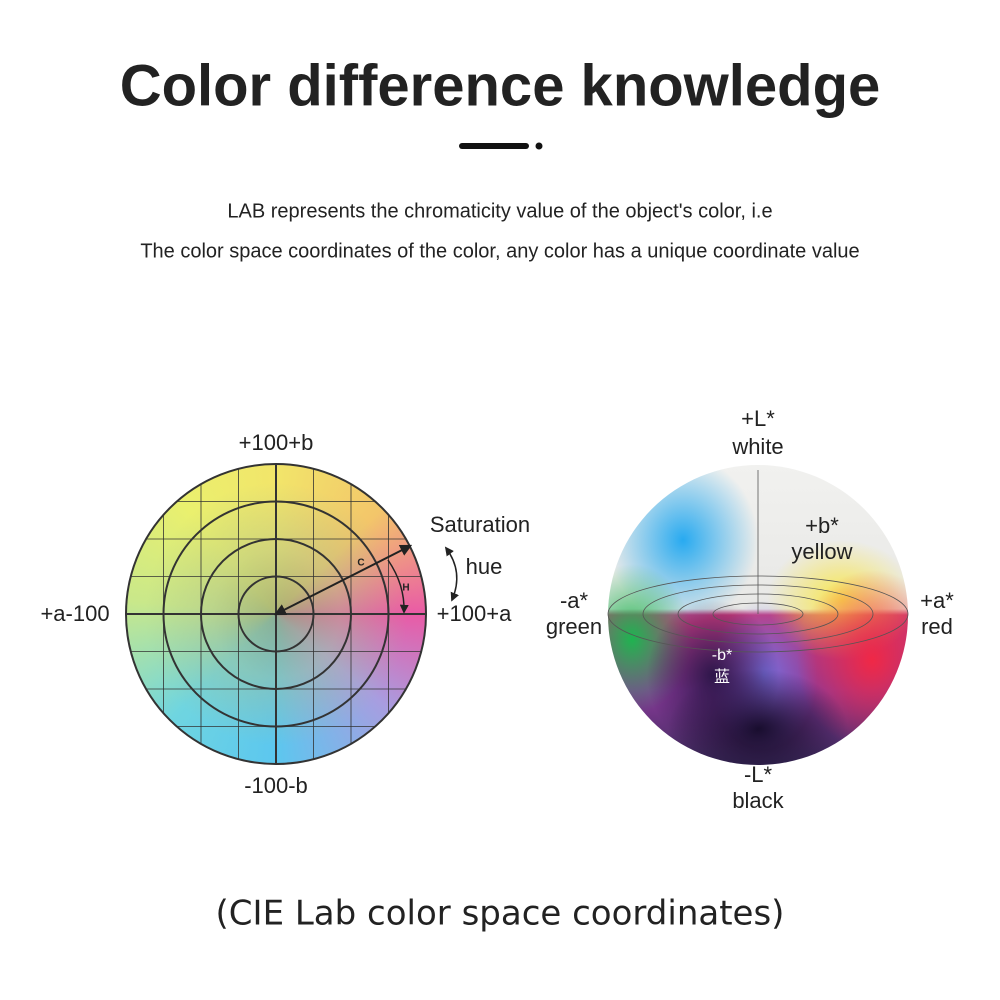  What do you see at coordinates (484, 566) in the screenshot?
I see `hue-label: hue` at bounding box center [484, 566].